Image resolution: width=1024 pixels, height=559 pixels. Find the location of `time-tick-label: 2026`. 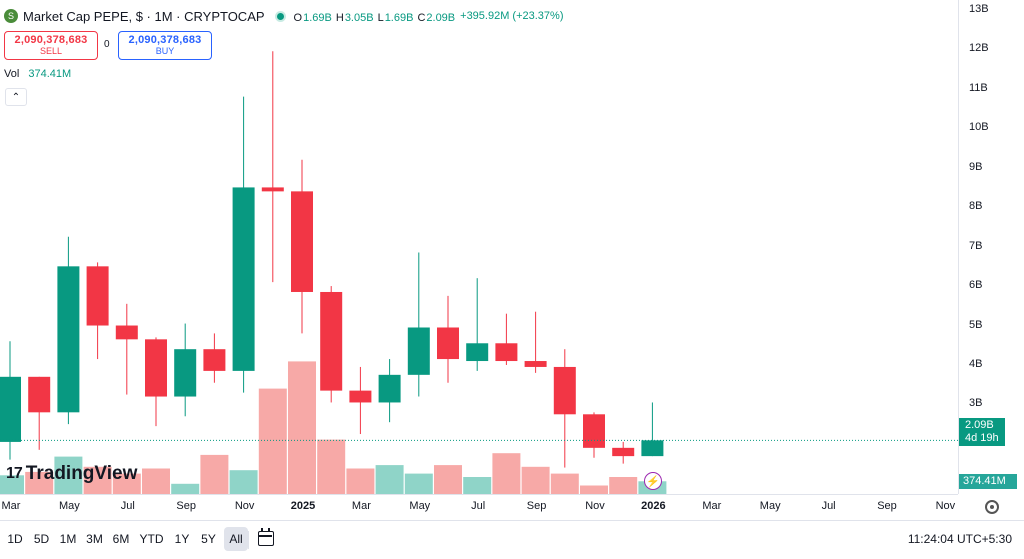

time-tick-label: 2026 is located at coordinates (653, 506).